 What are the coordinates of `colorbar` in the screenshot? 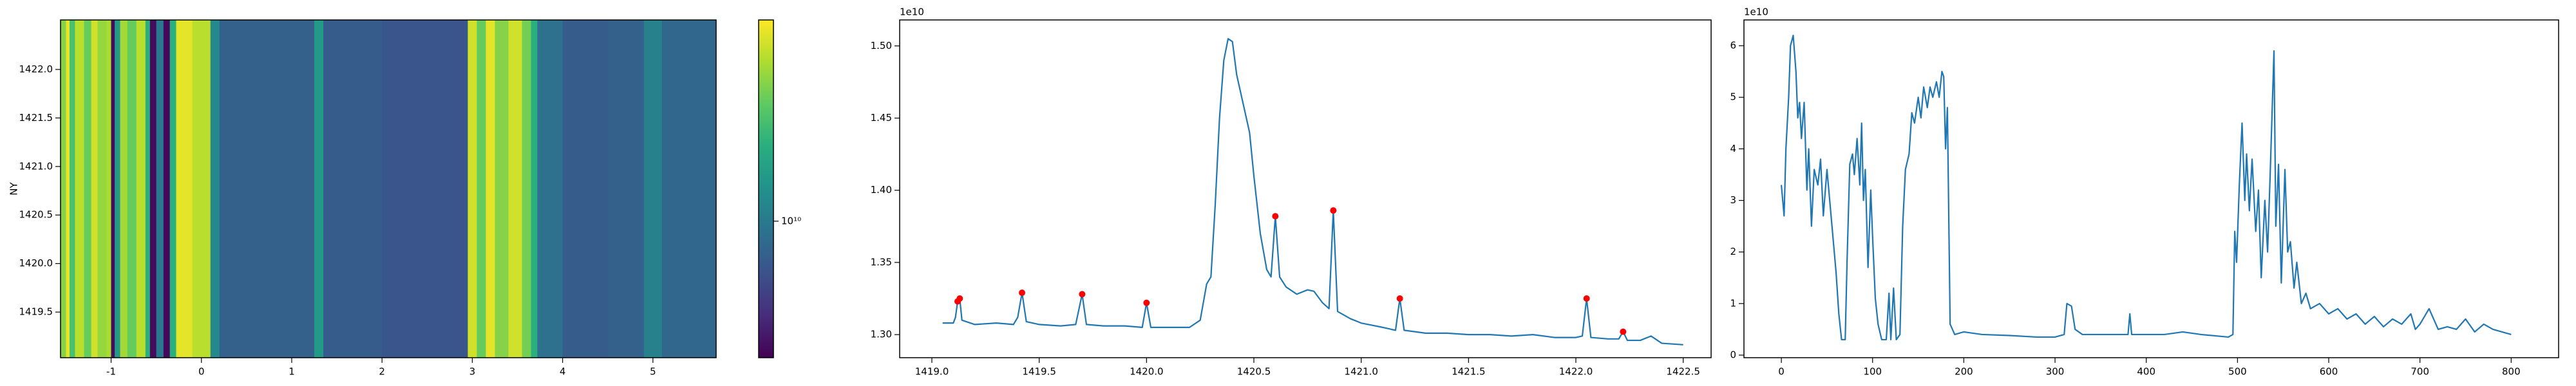 It's located at (766, 189).